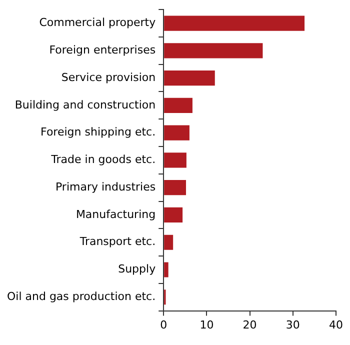  Describe the element at coordinates (103, 159) in the screenshot. I see `y-tick-label: Trade in goods etc.` at that location.